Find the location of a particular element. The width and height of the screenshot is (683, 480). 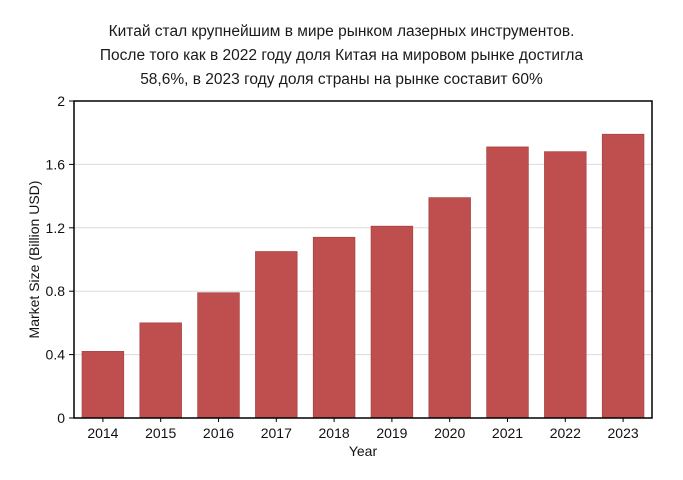

x-tick-label-2016: 2016 is located at coordinates (218, 433).